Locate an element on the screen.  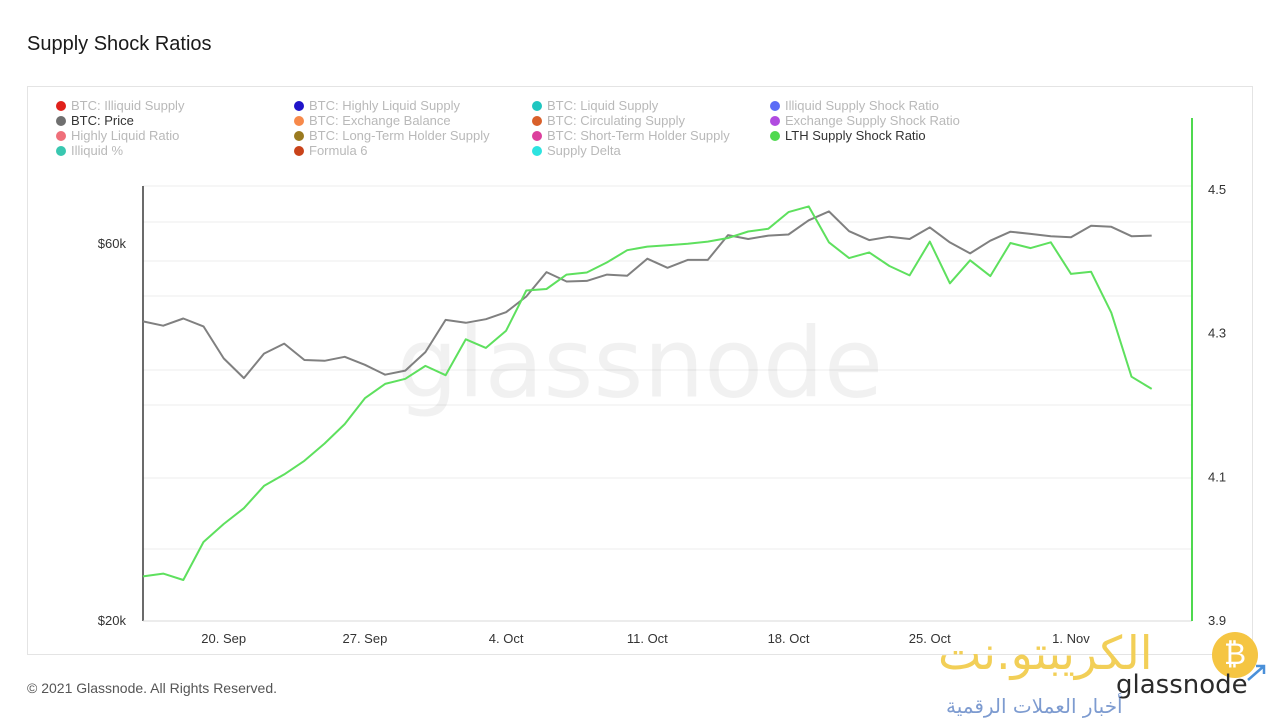
legend-item: BTC: Circulating Supply is located at coordinates (608, 120).